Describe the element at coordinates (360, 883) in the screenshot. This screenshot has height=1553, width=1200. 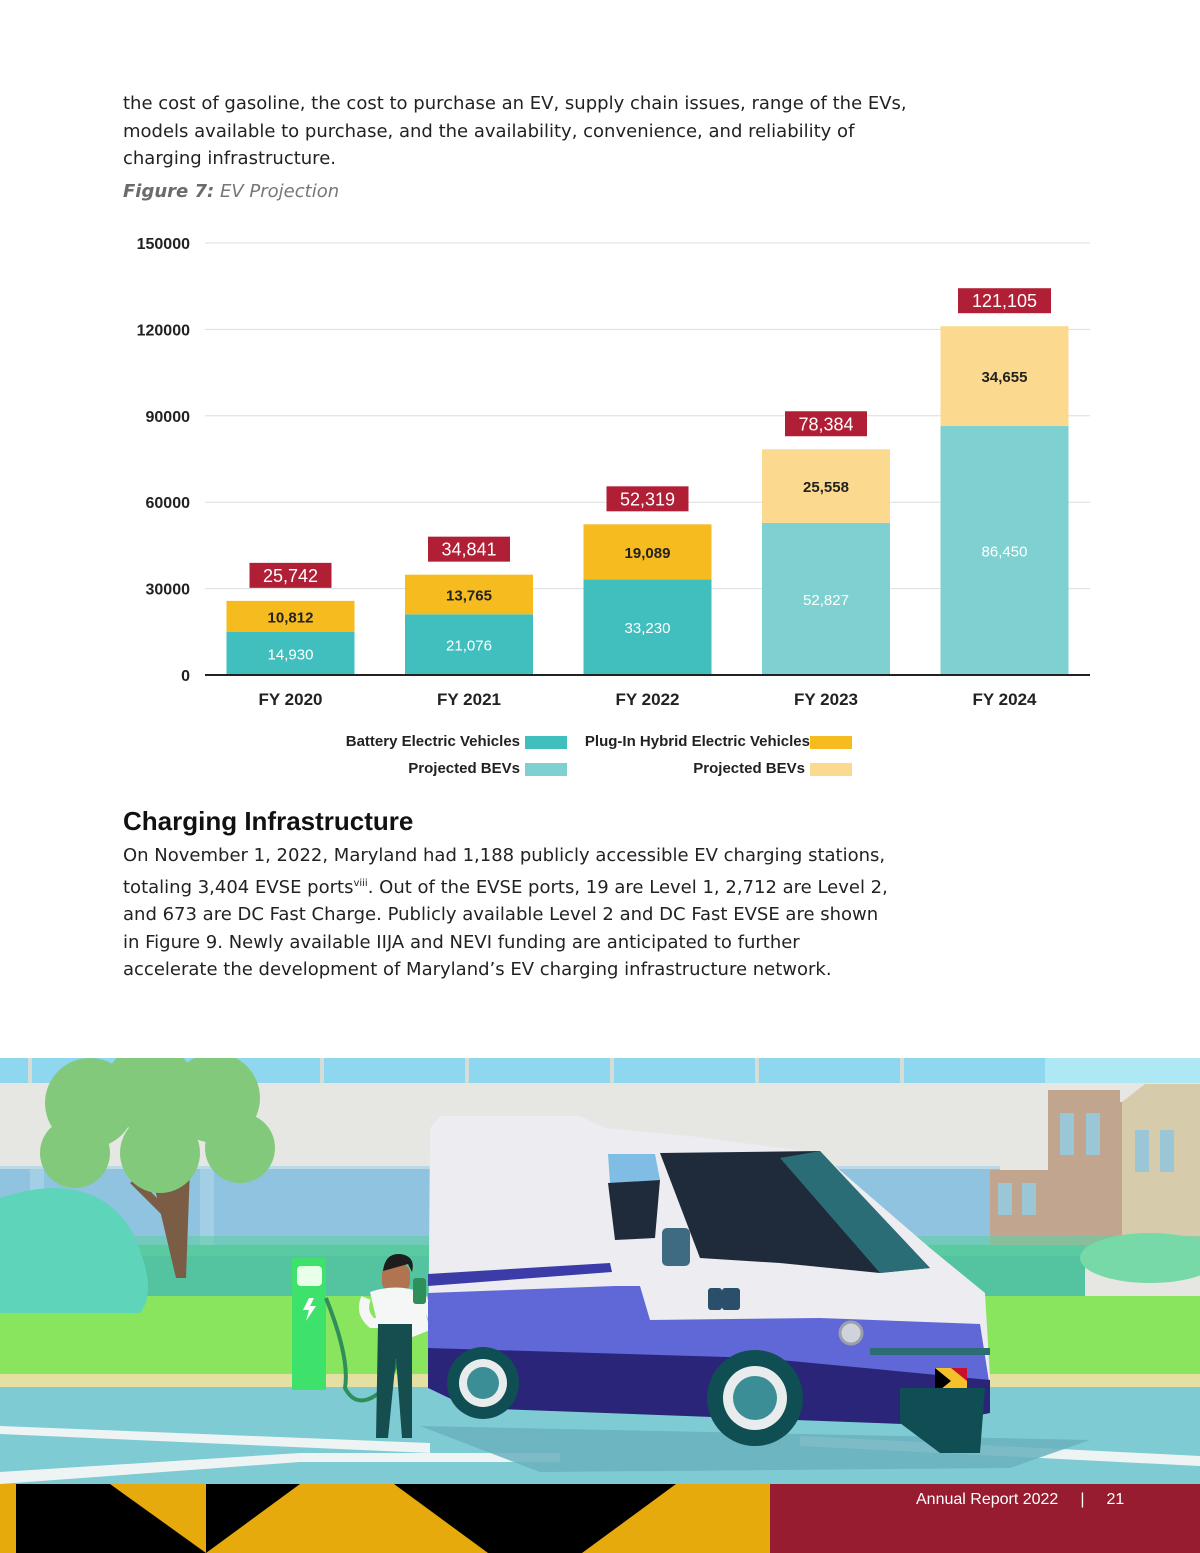
I see `footnote-ref: viii` at that location.